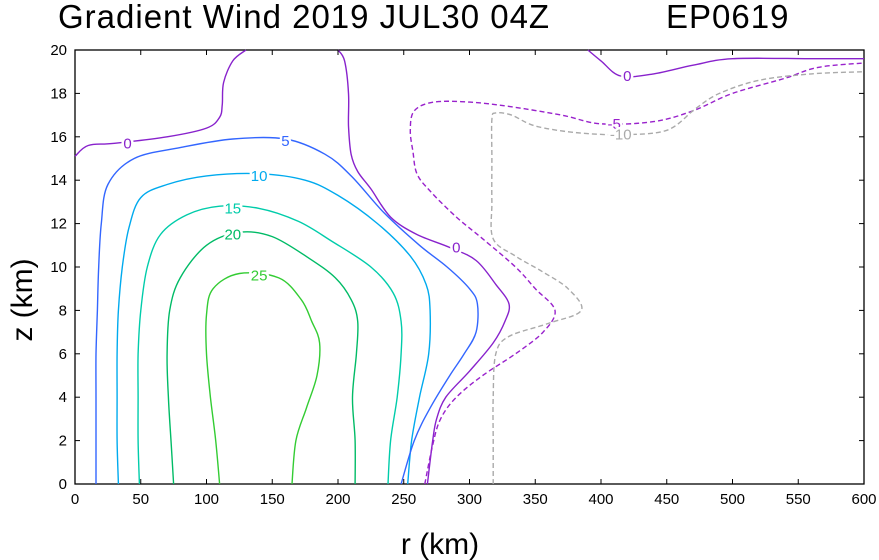 The image size is (879, 560). Describe the element at coordinates (403, 499) in the screenshot. I see `x-tick-label: 250` at that location.